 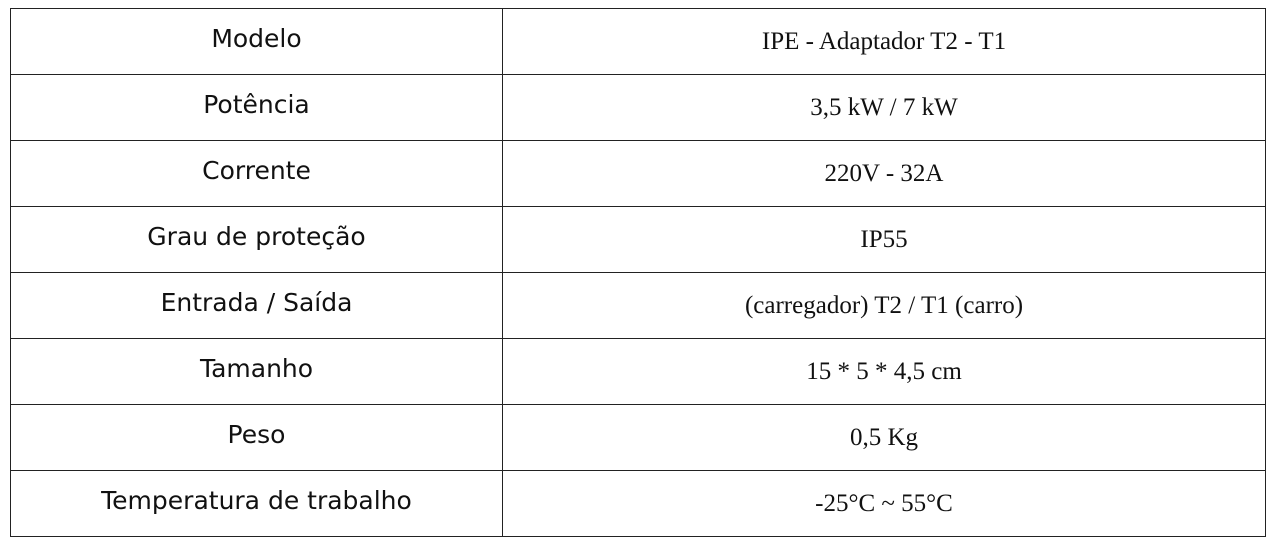 I want to click on spec-value: 0,5 Kg, so click(x=884, y=437).